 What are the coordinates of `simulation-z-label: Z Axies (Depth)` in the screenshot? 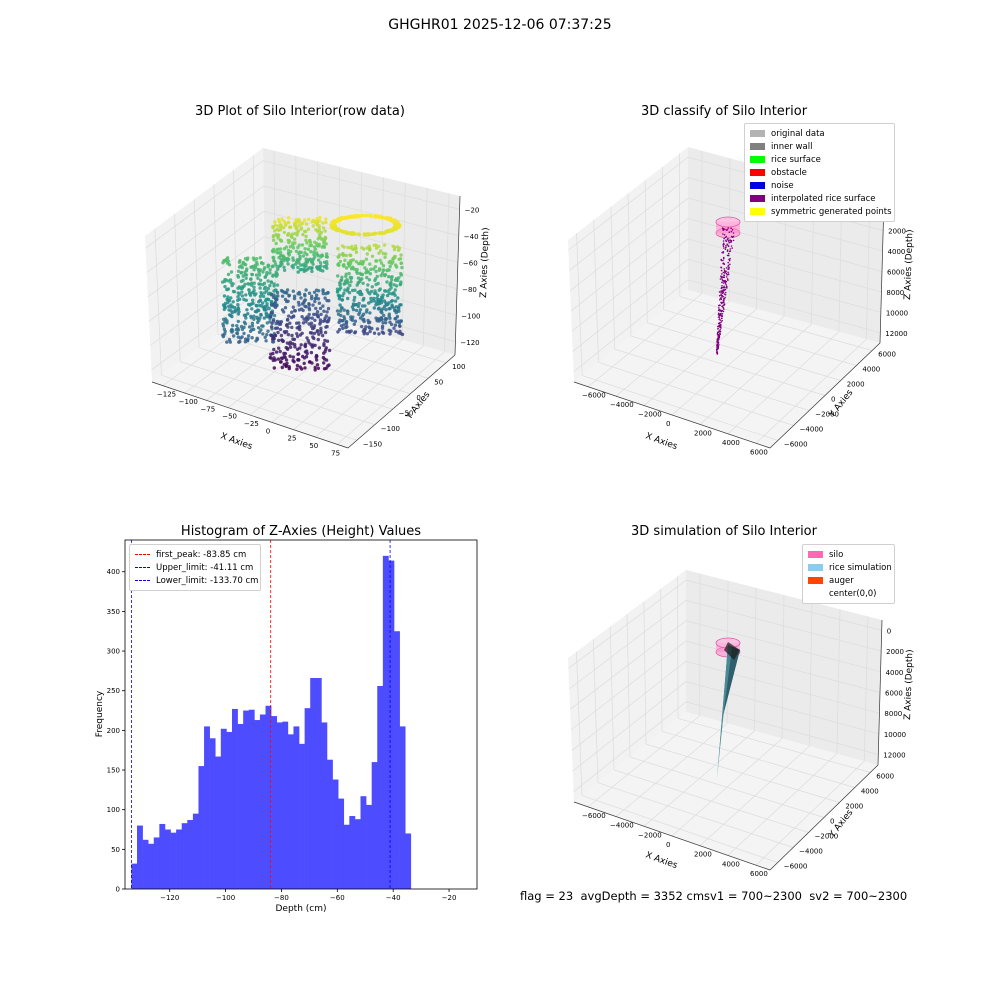 It's located at (909, 684).